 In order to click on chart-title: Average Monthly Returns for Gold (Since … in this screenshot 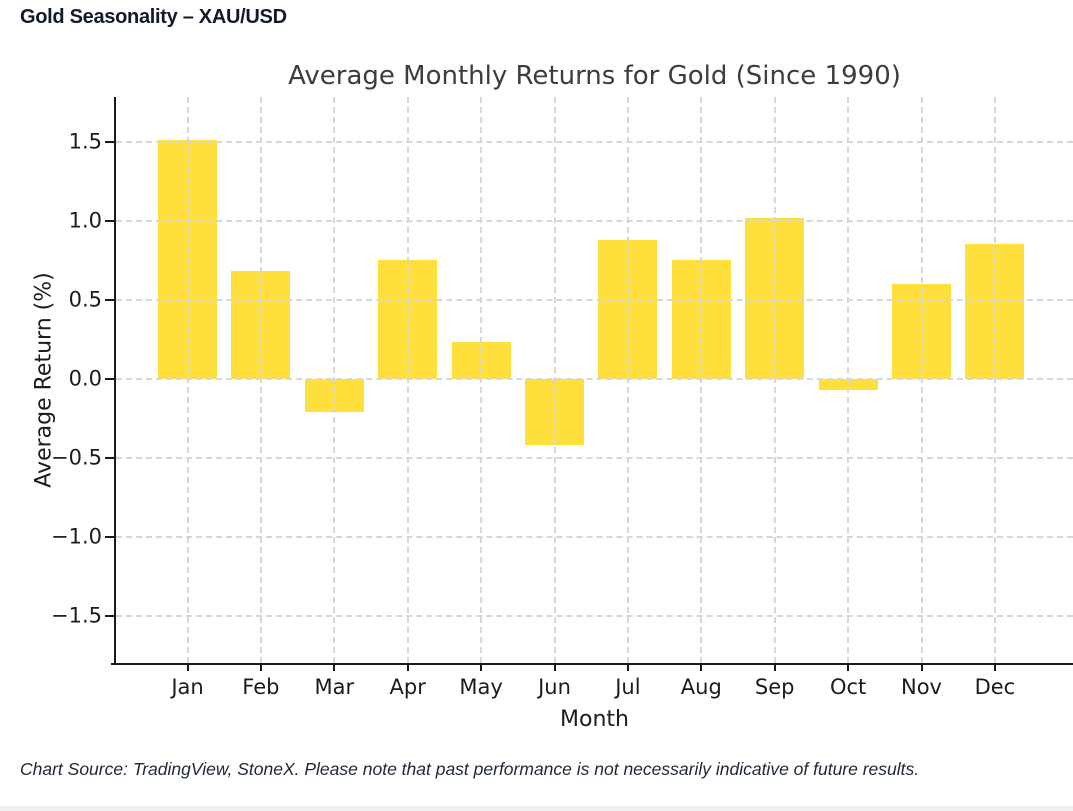, I will do `click(594, 76)`.